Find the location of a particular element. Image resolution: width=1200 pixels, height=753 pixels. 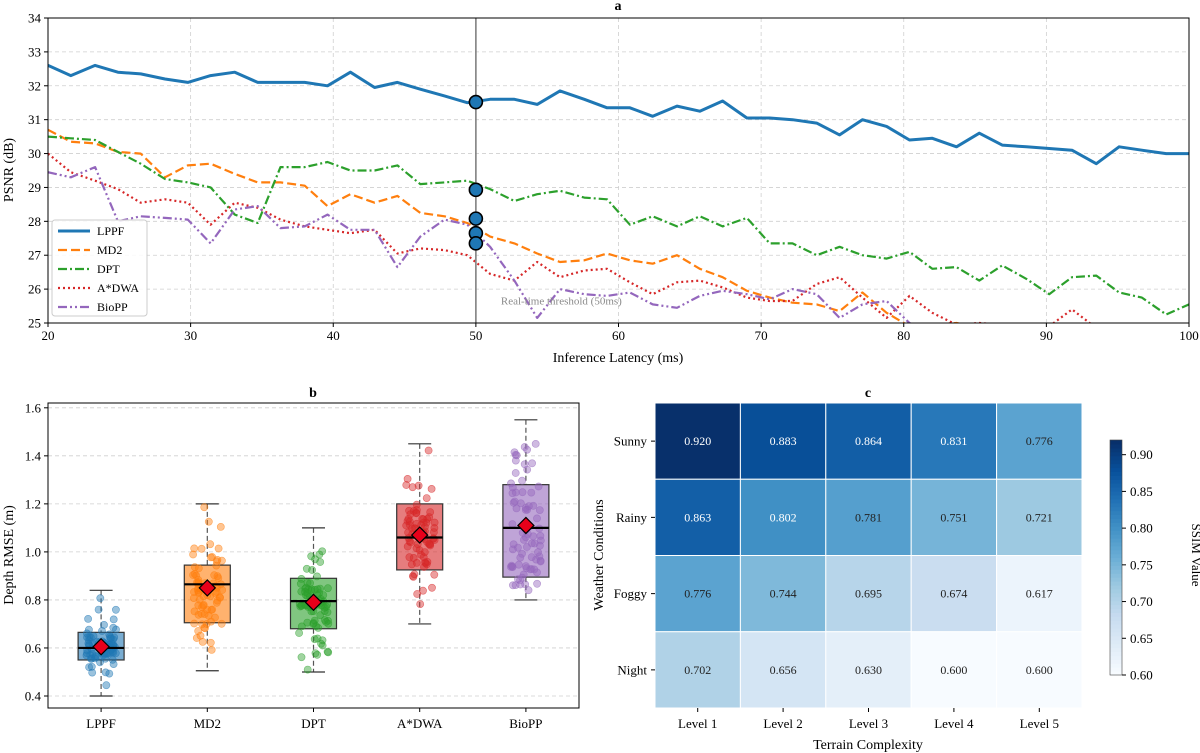

row-label: Sunny is located at coordinates (631, 441).